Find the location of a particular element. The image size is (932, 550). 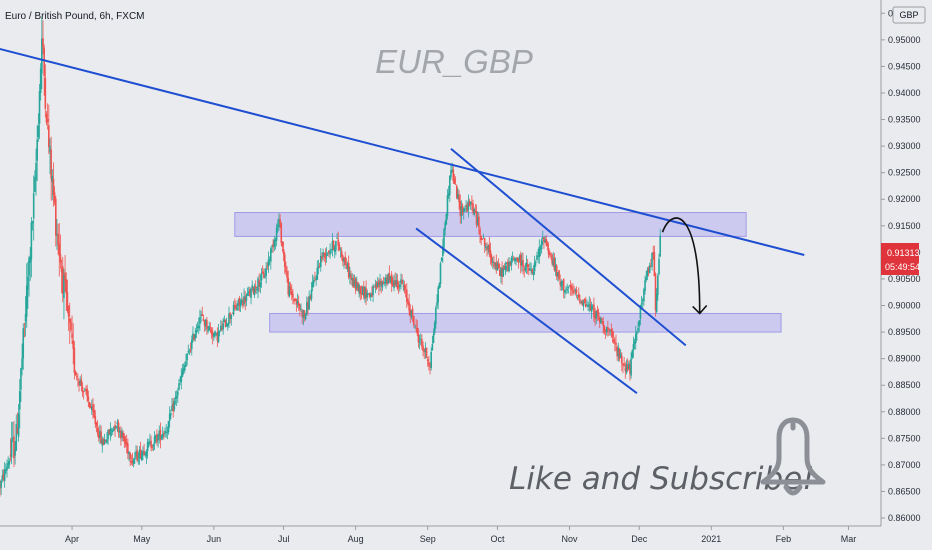

time-tick-label: Nov is located at coordinates (570, 539).